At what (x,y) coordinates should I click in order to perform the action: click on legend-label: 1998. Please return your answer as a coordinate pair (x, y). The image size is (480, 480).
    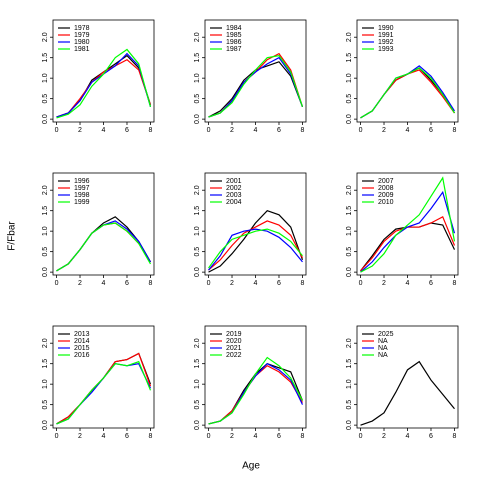
    Looking at the image, I should click on (82, 195).